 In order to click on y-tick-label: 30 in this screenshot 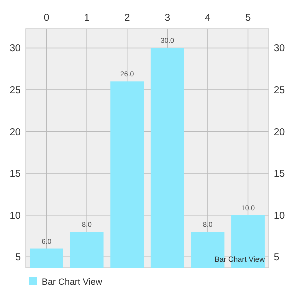, I will do `click(16, 49)`.